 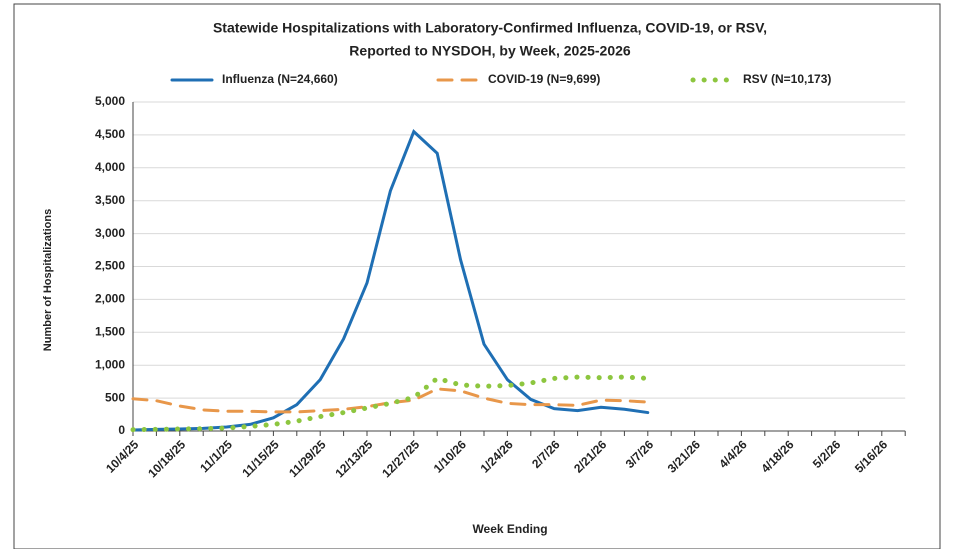 I want to click on y-tick-label: 500, so click(x=115, y=397).